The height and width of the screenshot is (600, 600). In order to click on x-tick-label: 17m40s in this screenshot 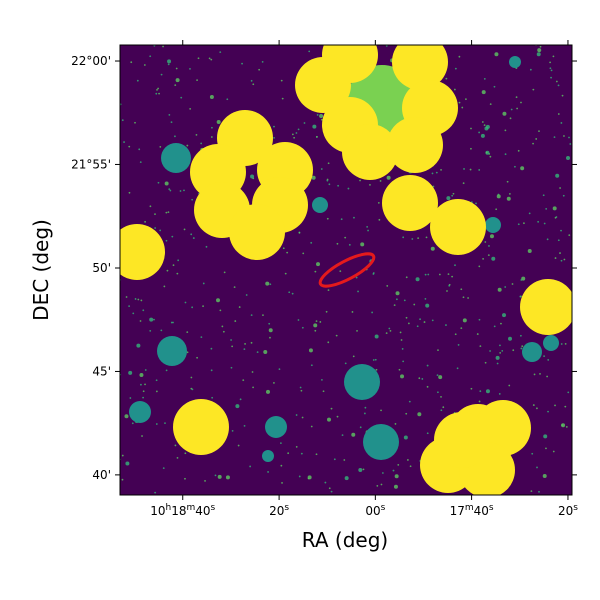, I will do `click(472, 510)`.